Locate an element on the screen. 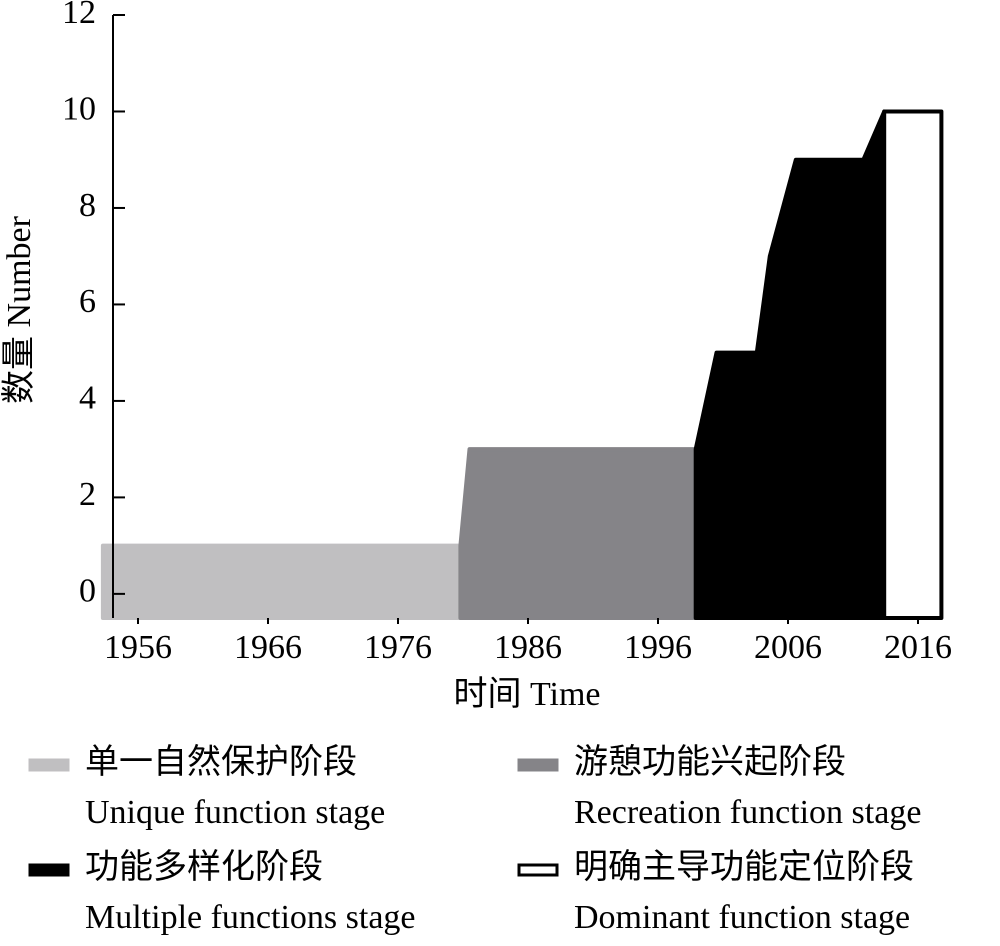 The width and height of the screenshot is (1000, 946). legend-label: 明确主导功能定位阶段 is located at coordinates (744, 867).